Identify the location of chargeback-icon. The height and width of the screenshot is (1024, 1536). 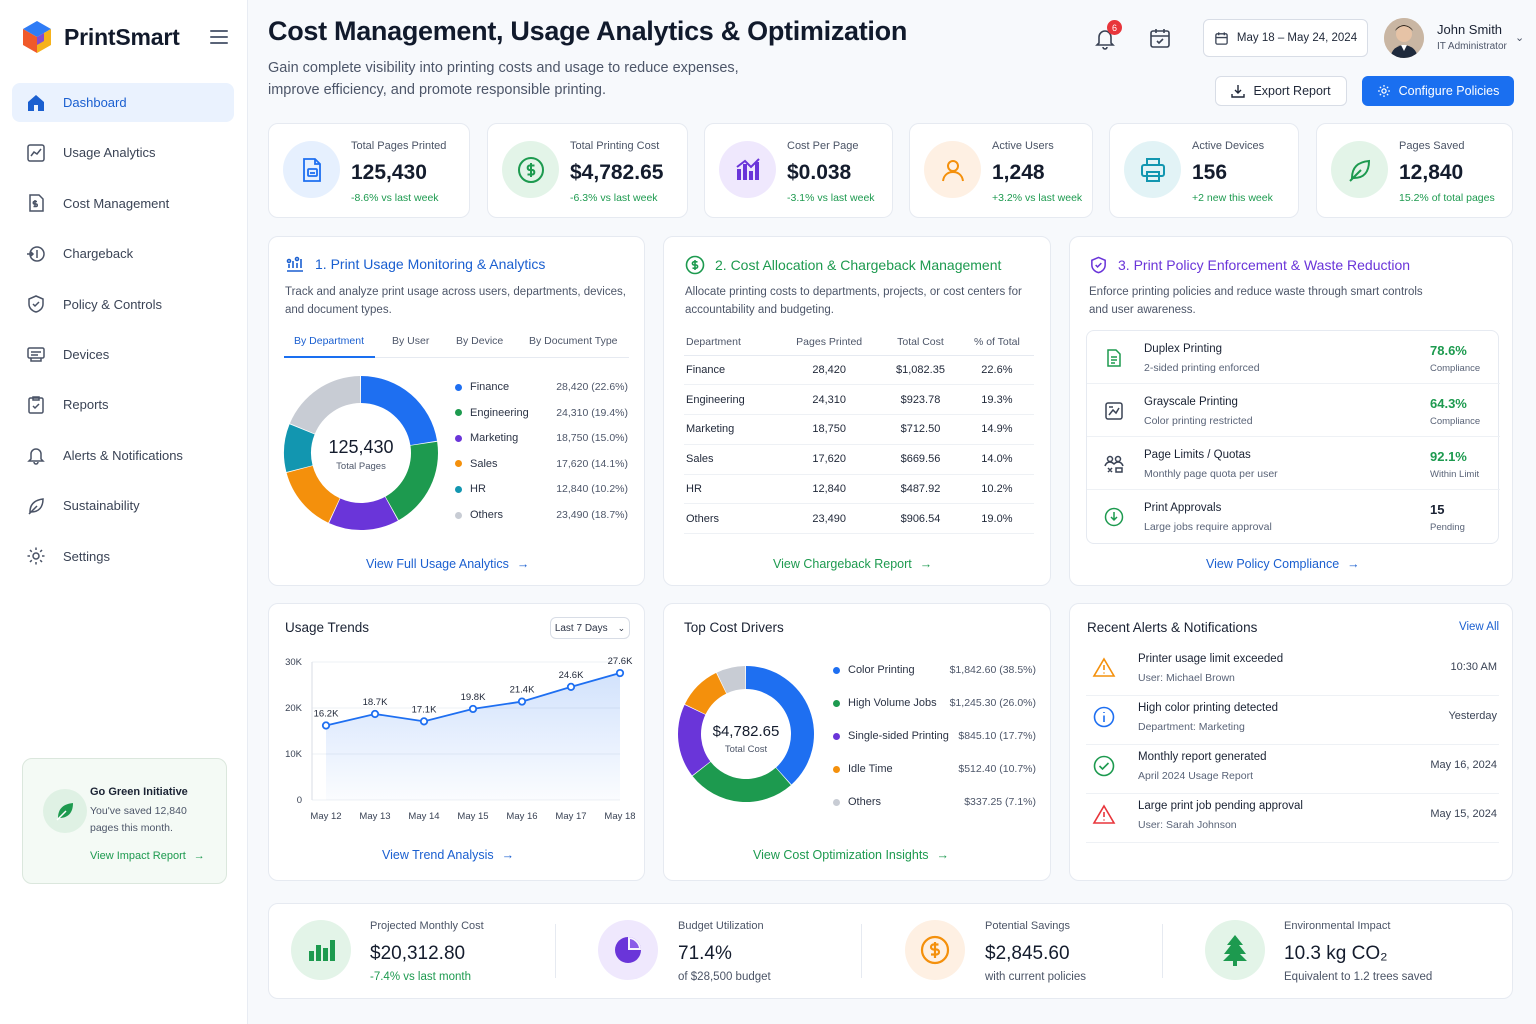
(36, 253).